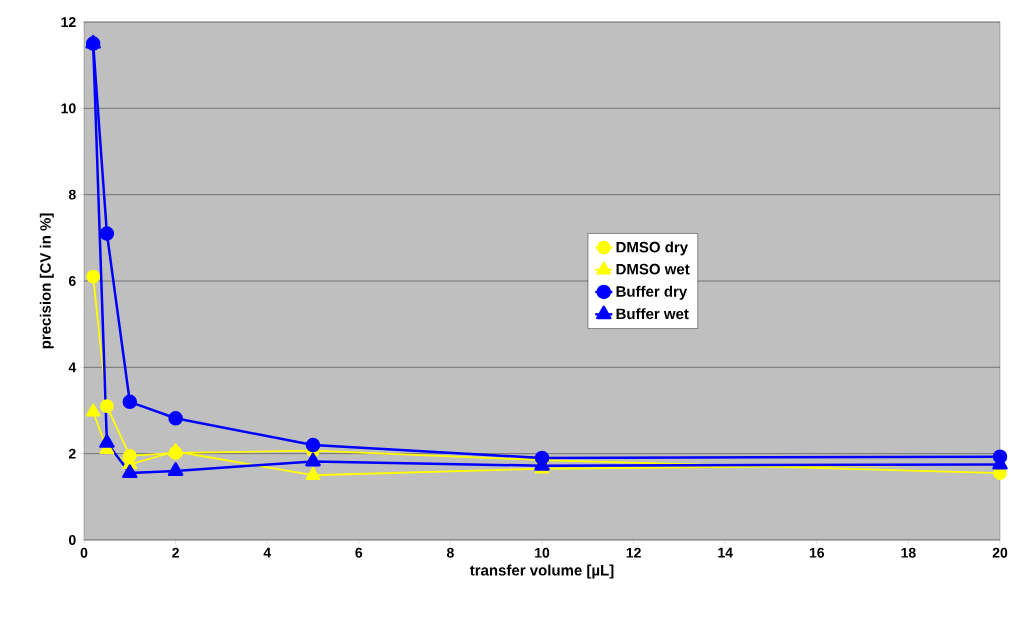 This screenshot has height=621, width=1013. Describe the element at coordinates (450, 552) in the screenshot. I see `x-tick-label: 8` at that location.